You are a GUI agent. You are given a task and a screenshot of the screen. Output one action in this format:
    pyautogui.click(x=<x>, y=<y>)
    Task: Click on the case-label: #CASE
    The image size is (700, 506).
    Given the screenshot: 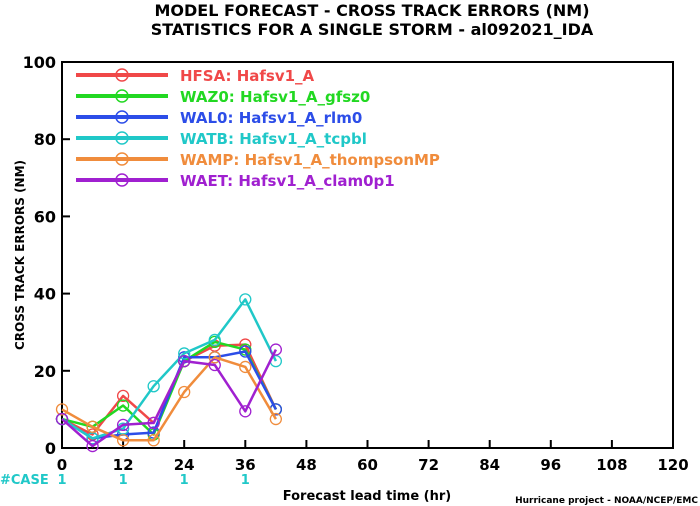 What is the action you would take?
    pyautogui.click(x=24, y=480)
    